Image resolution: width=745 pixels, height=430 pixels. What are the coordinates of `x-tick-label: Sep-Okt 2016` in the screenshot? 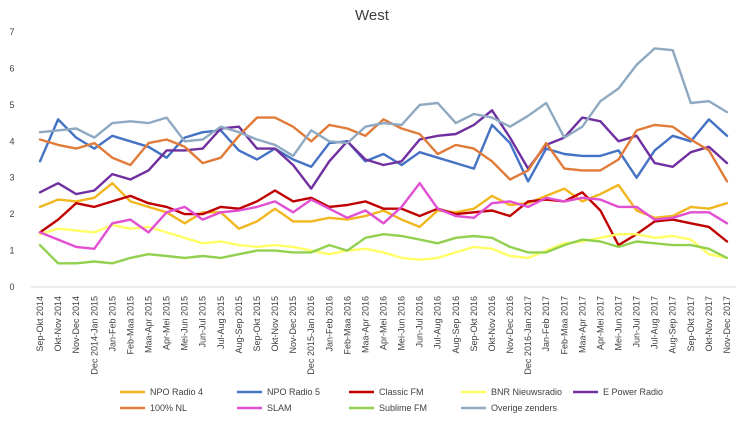 It's located at (474, 324).